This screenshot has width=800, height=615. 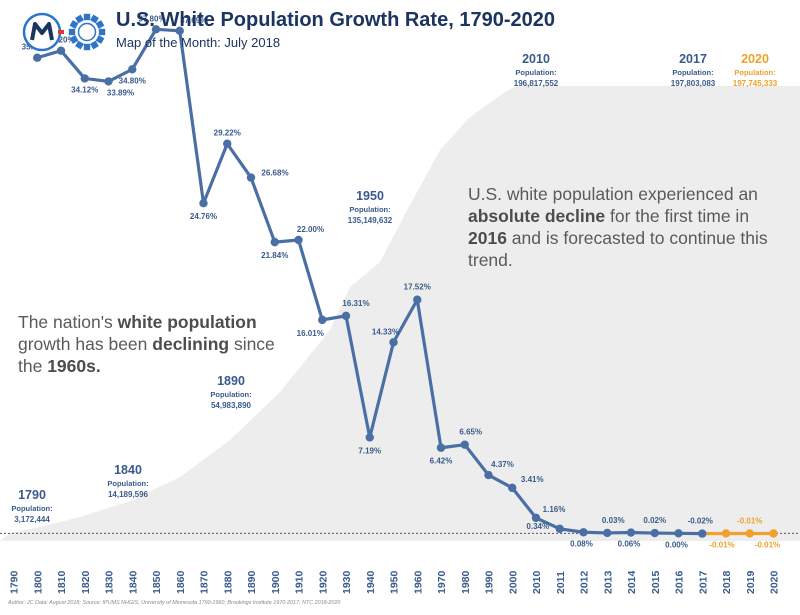 What do you see at coordinates (157, 582) in the screenshot?
I see `x-tick-label: 1850` at bounding box center [157, 582].